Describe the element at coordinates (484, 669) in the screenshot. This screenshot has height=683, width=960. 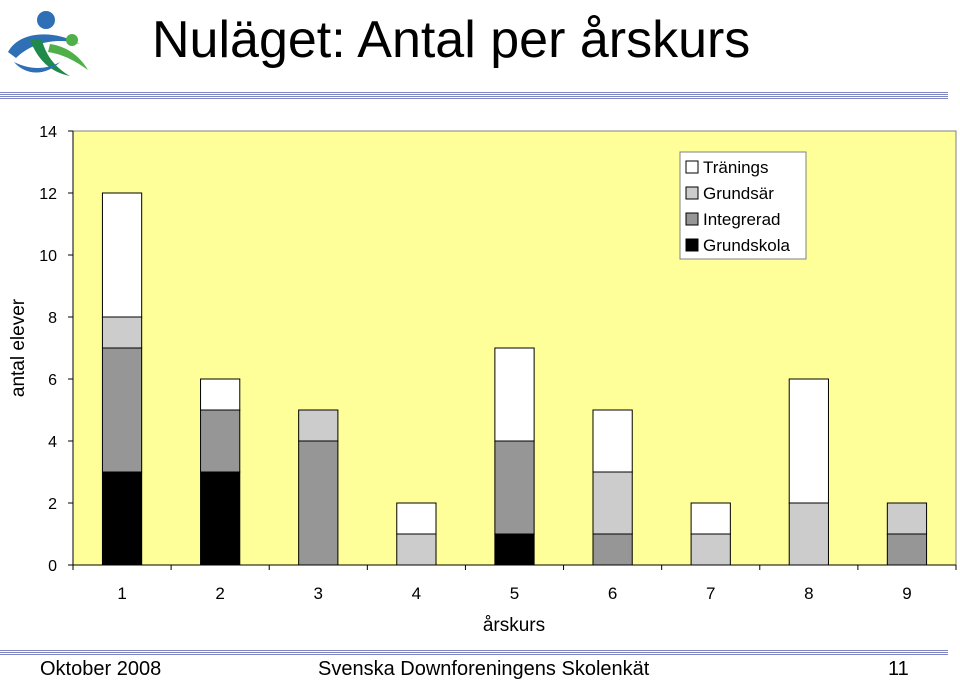
I see `footer-organization: Svenska Downforeningens Skolenkät` at that location.